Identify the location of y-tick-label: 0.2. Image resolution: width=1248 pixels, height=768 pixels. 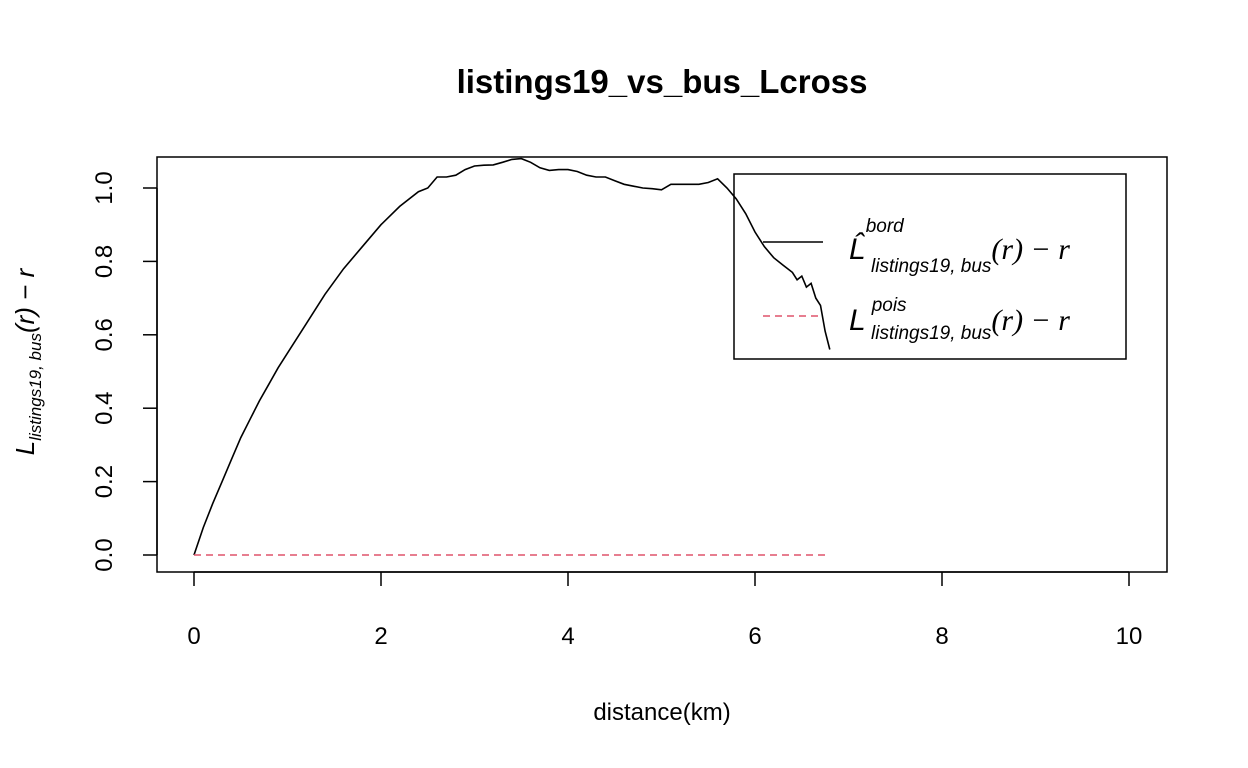
(104, 481).